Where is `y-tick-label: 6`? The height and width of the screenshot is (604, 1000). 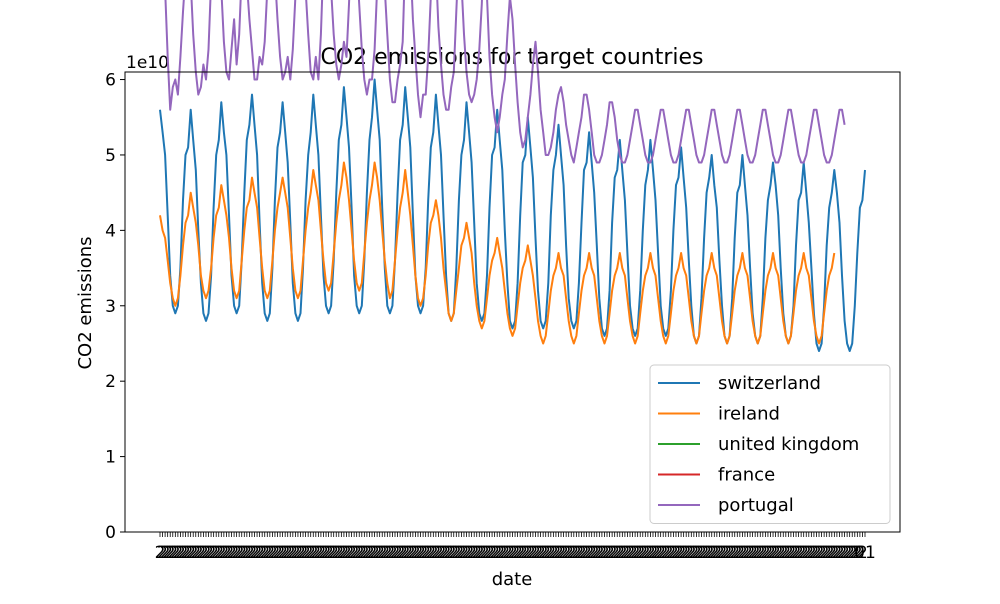
y-tick-label: 6 is located at coordinates (110, 81).